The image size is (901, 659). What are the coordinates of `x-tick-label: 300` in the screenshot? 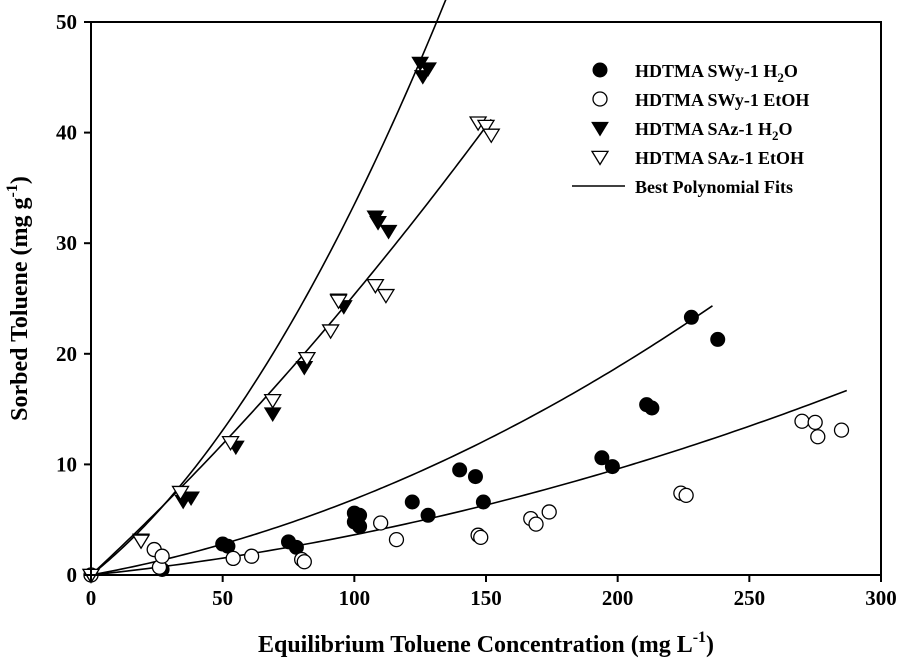 It's located at (881, 598).